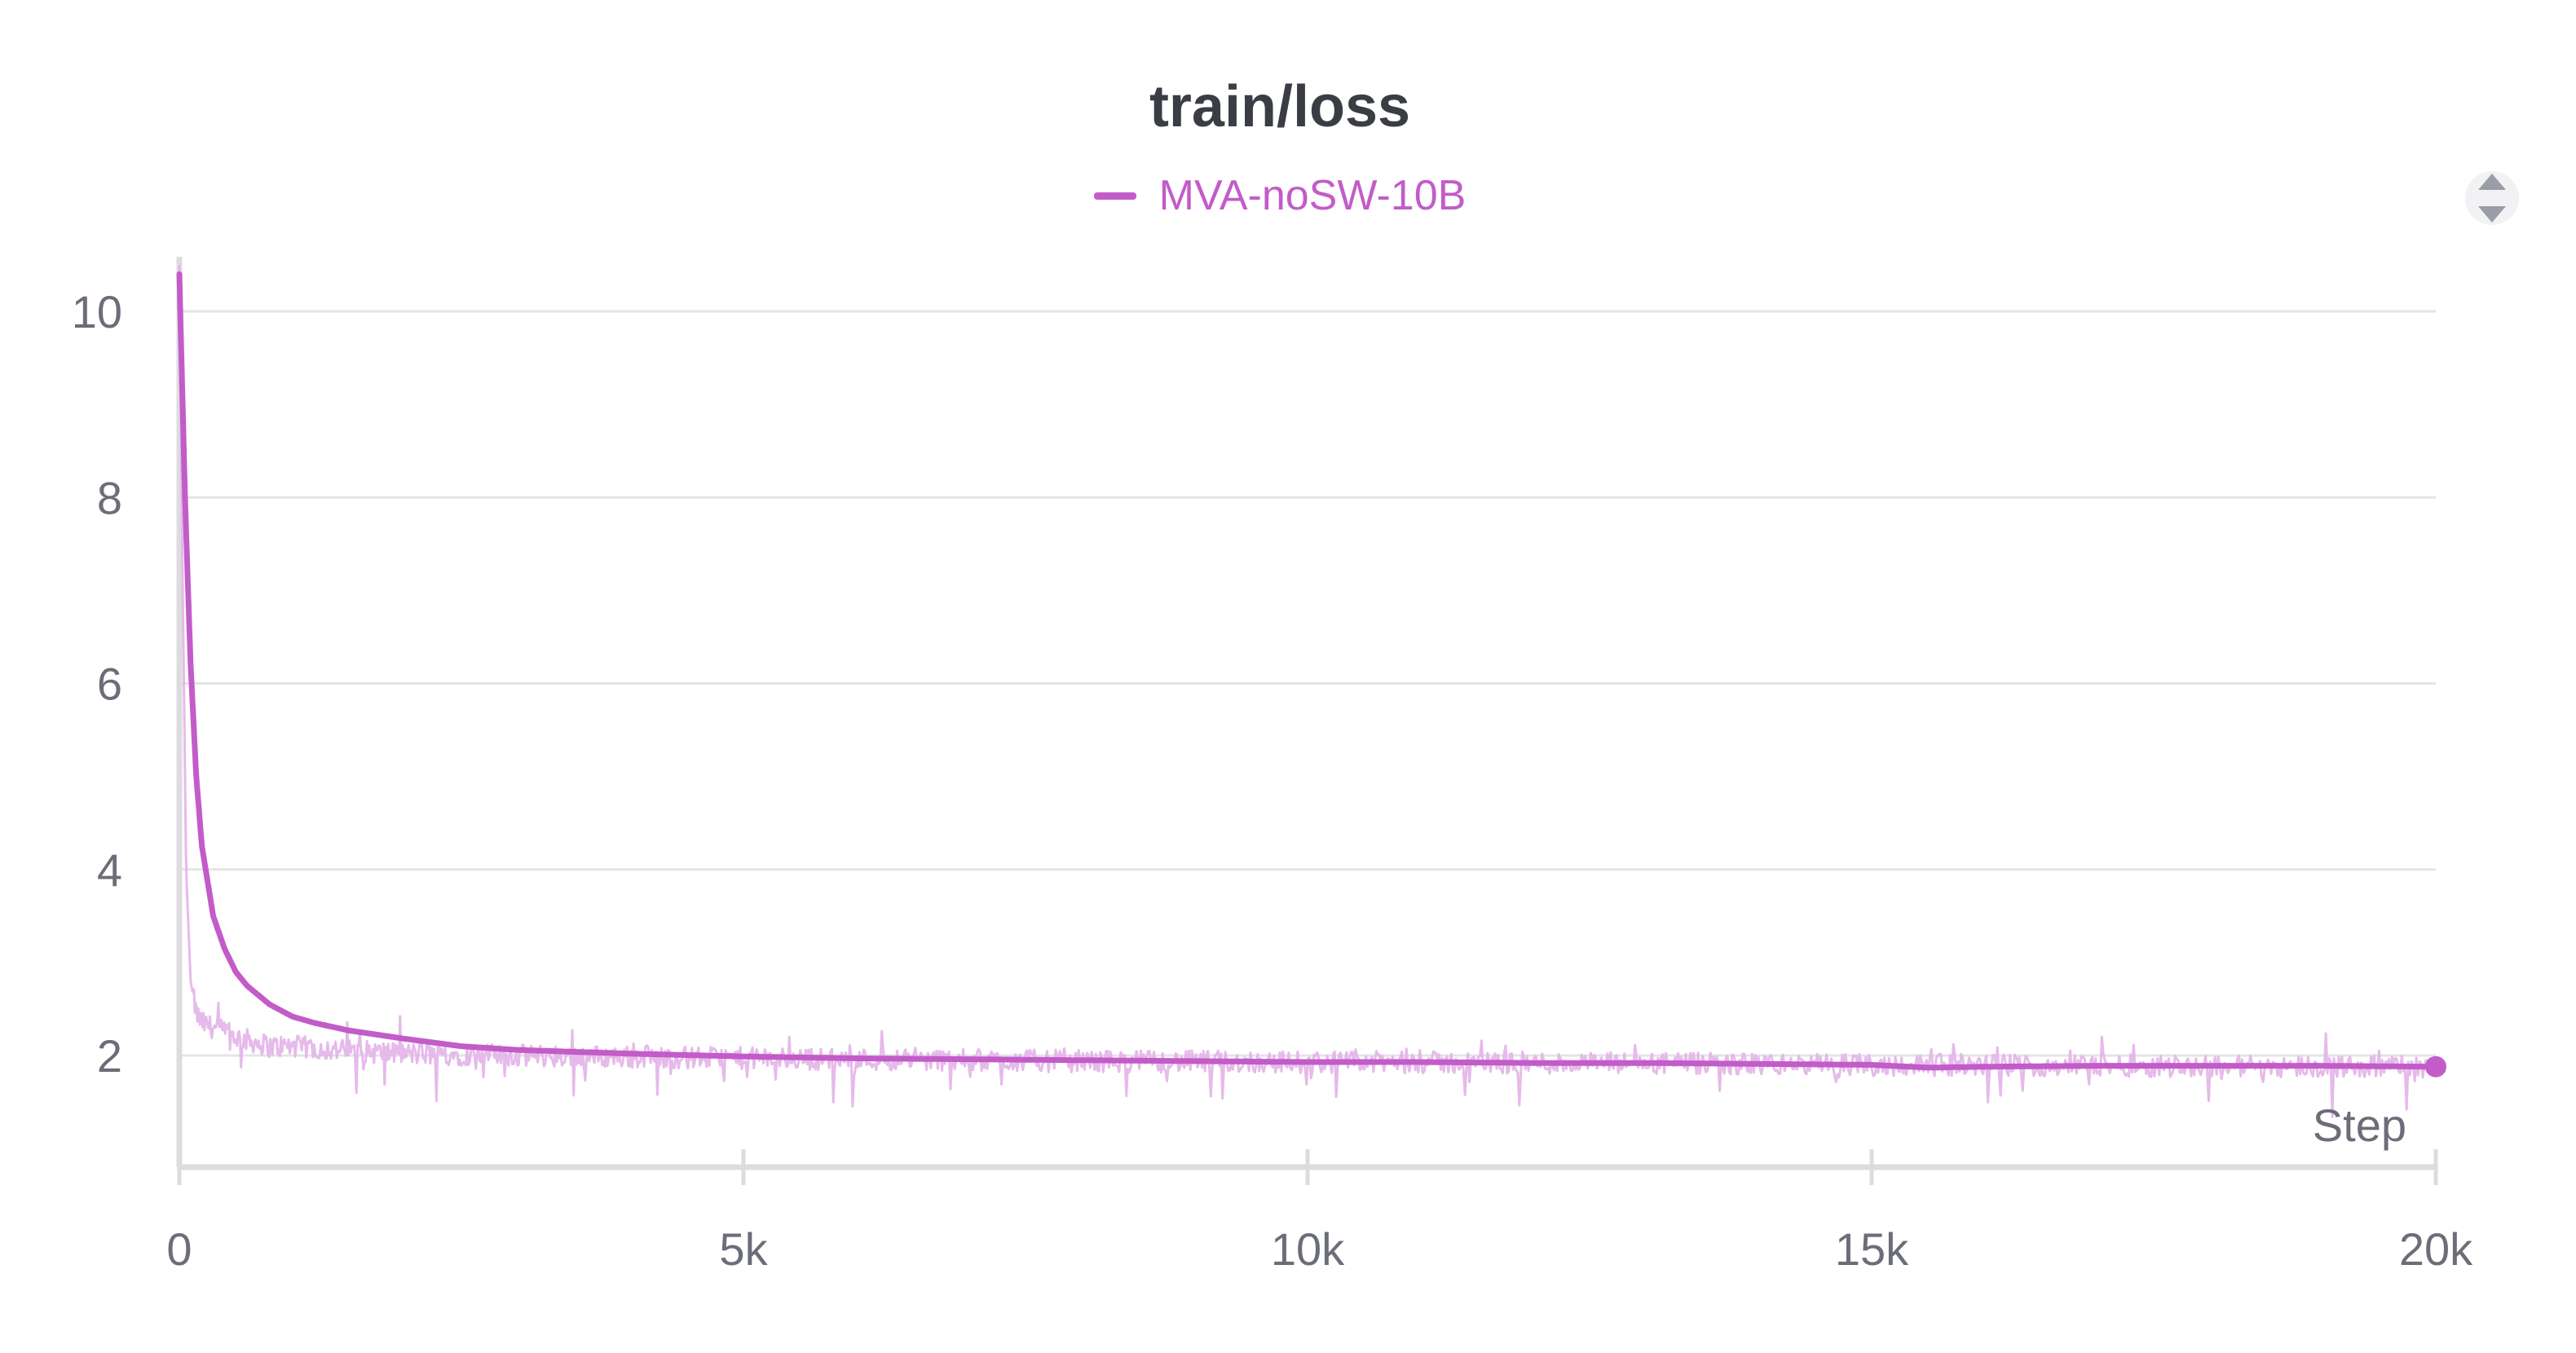  Describe the element at coordinates (109, 1056) in the screenshot. I see `y-tick-label: 2` at that location.